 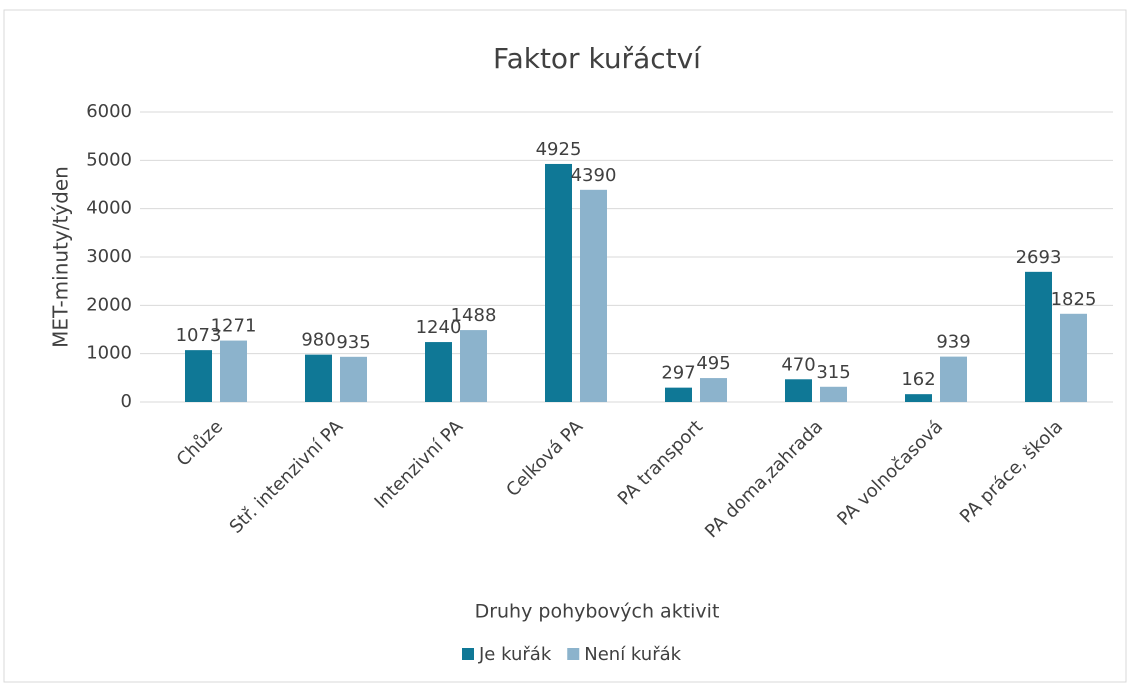 I want to click on legend-label: Není kuřák, so click(x=632, y=654).